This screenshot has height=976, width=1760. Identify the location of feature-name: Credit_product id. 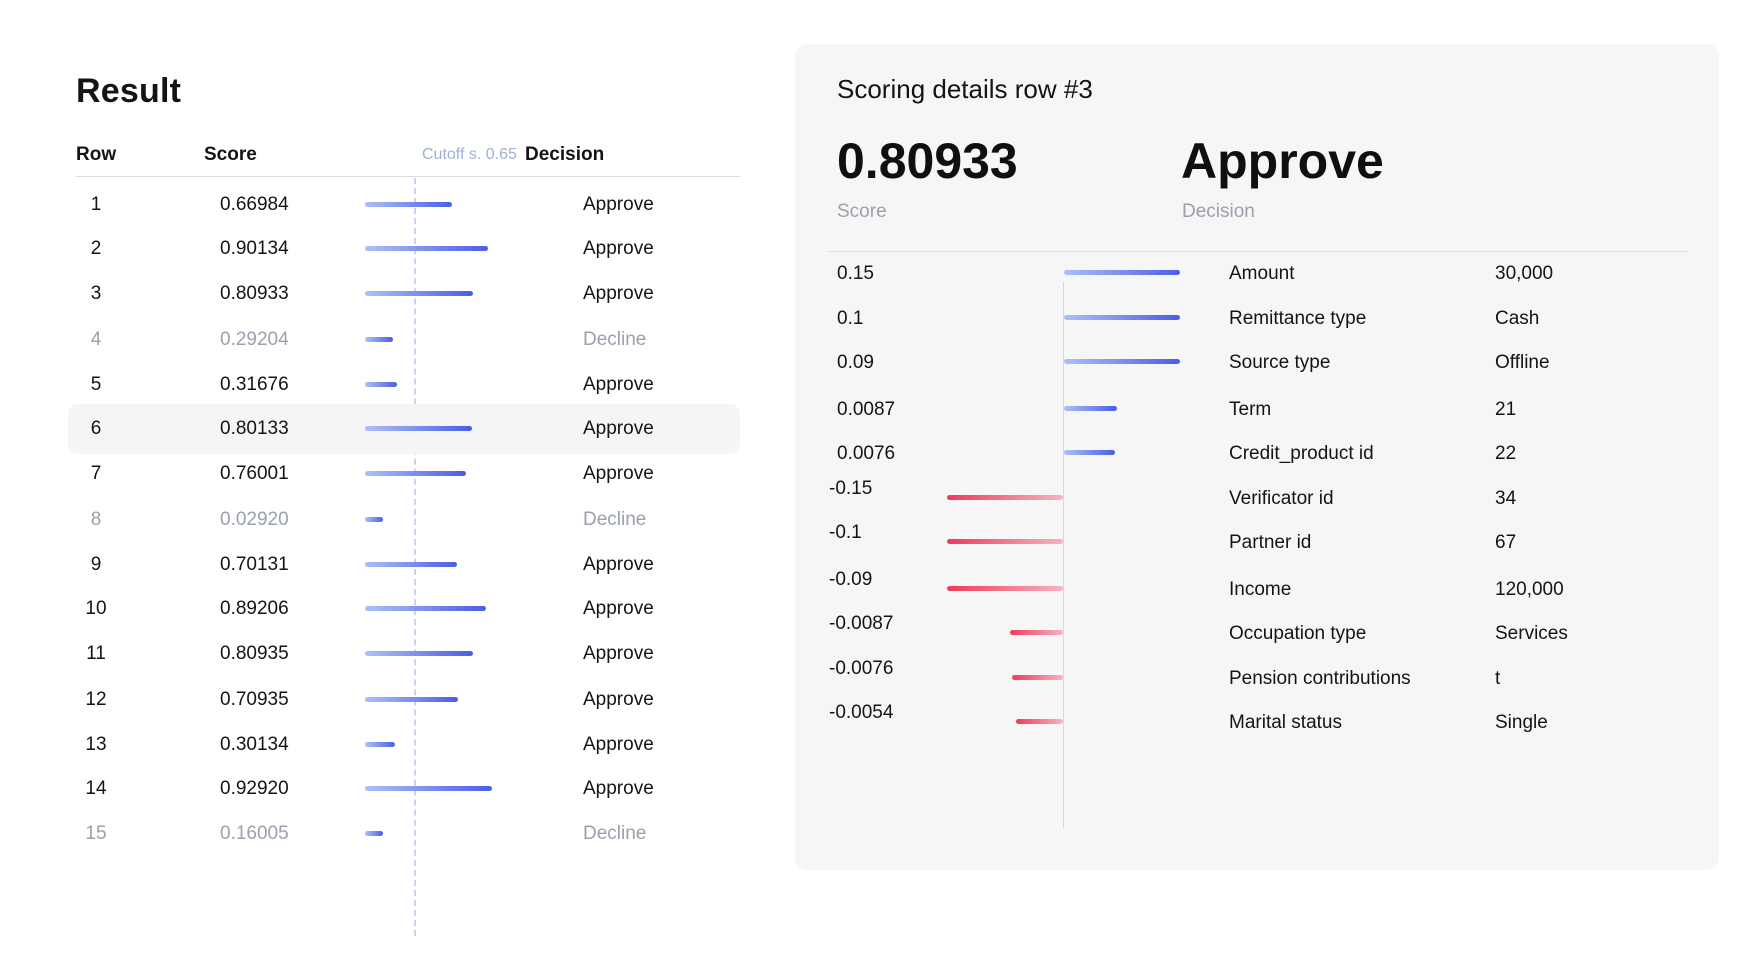
(1301, 453).